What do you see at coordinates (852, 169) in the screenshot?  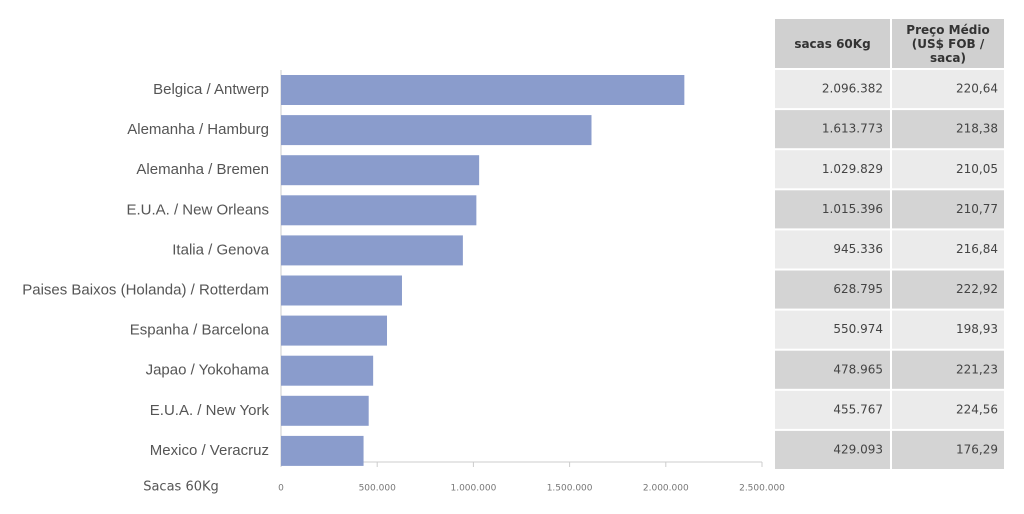 I see `table-value: 1.029.829` at bounding box center [852, 169].